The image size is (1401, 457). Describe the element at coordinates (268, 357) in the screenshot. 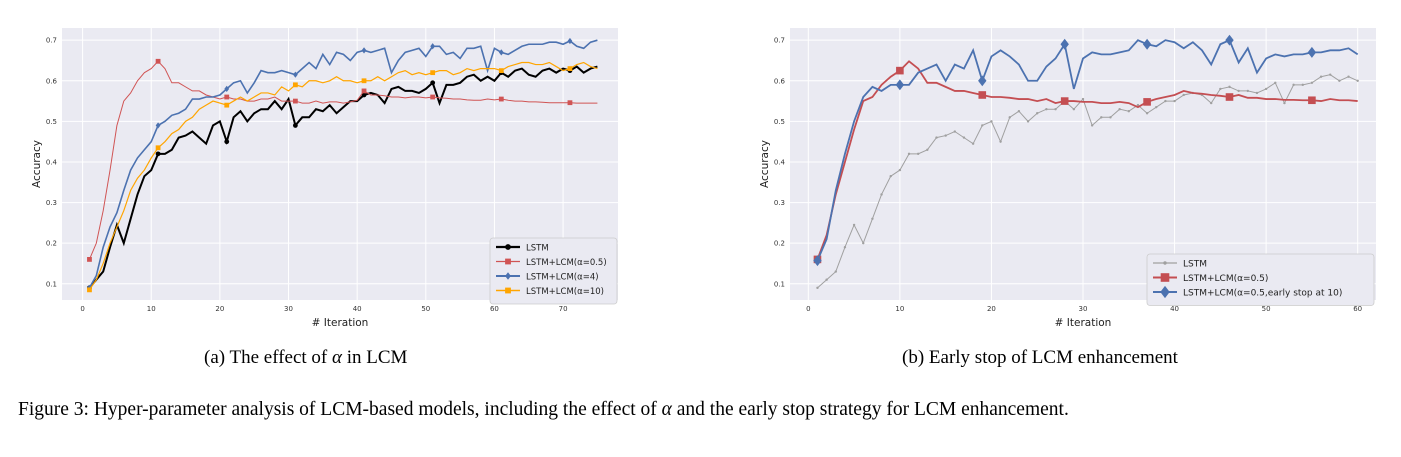

I see `subcaption-a-prefix: (a) The effect of` at that location.